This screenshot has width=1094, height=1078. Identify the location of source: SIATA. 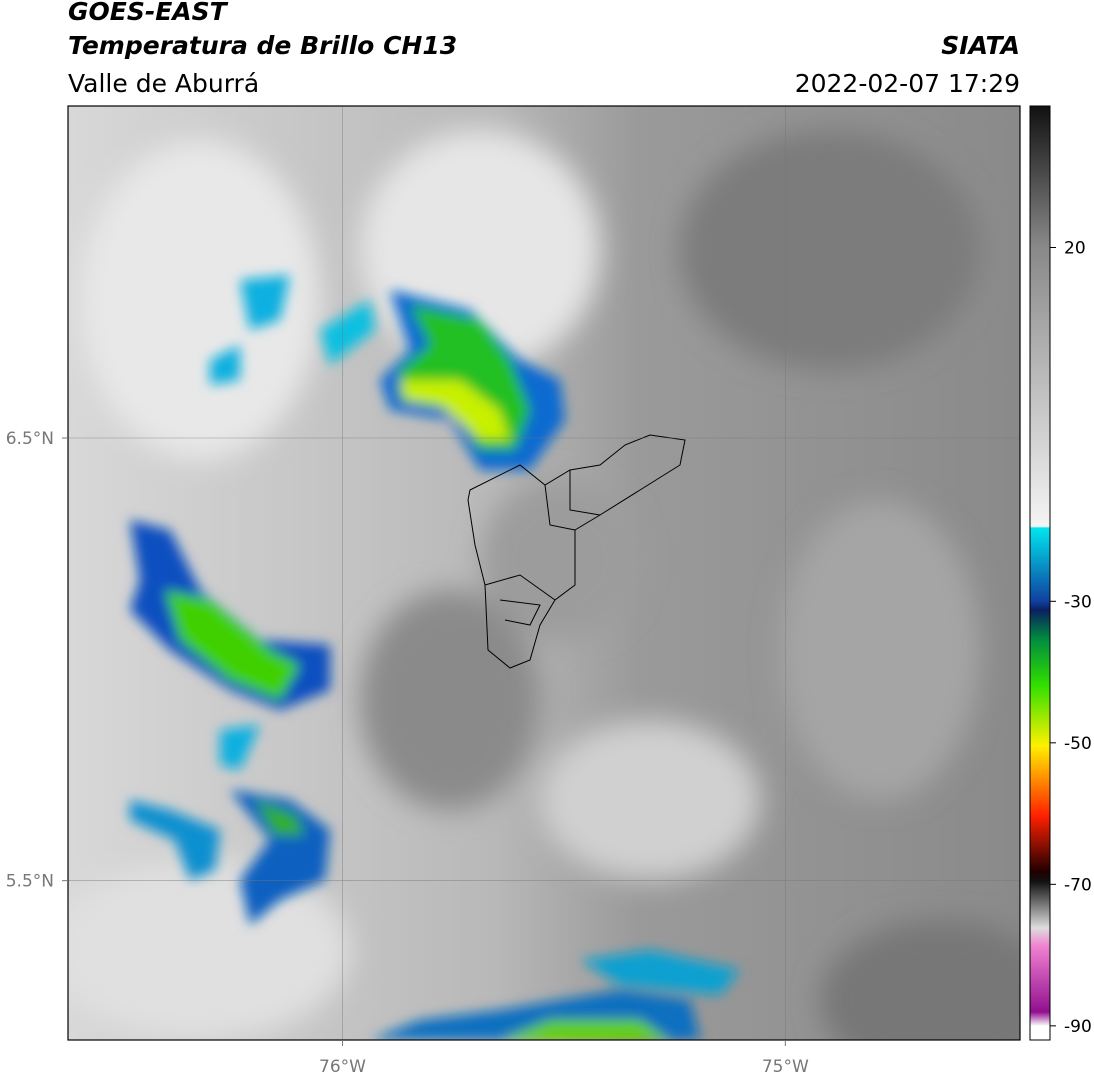
(980, 45).